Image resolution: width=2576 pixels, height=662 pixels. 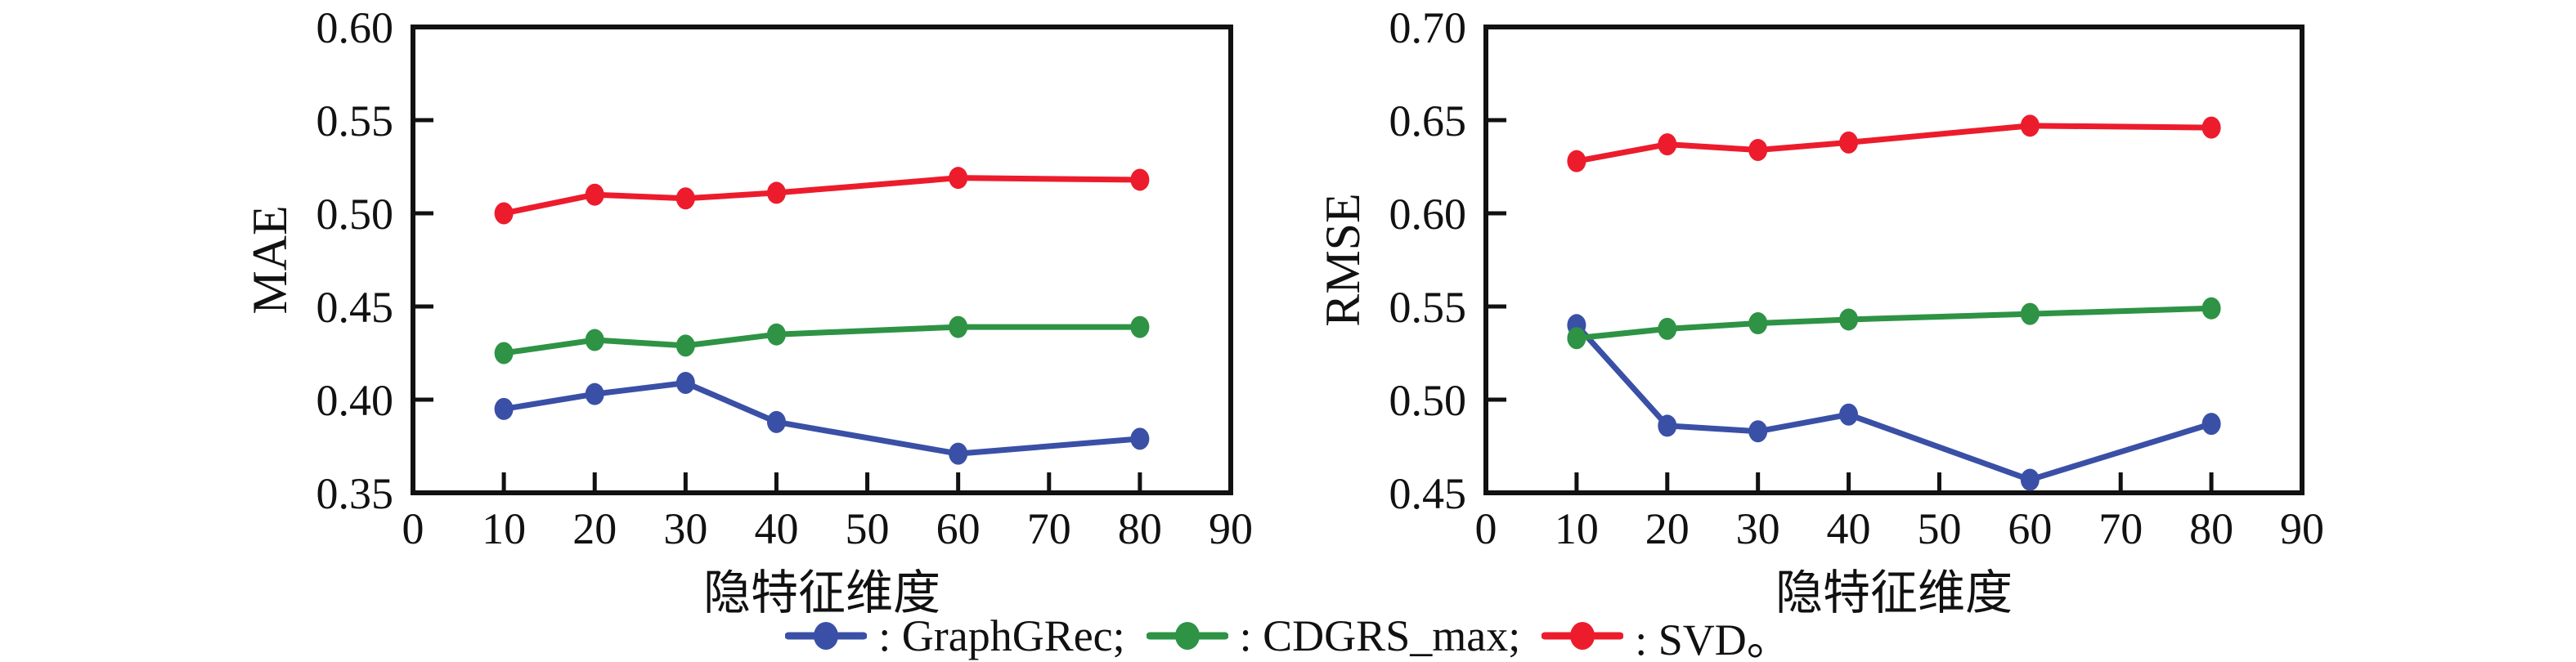 What do you see at coordinates (1758, 528) in the screenshot?
I see `rmse-x-tick-label: 30` at bounding box center [1758, 528].